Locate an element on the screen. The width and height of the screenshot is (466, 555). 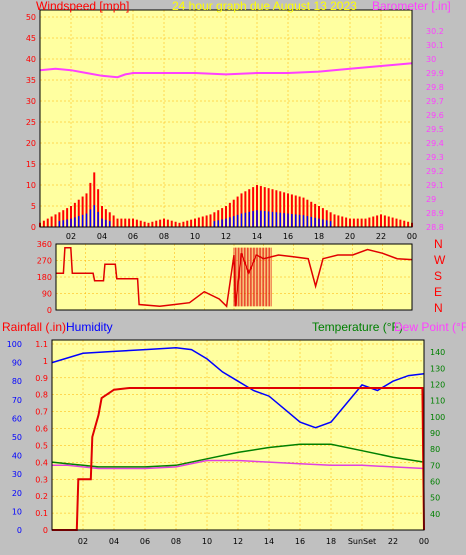
temperature-tick: 140 is located at coordinates (437, 352).